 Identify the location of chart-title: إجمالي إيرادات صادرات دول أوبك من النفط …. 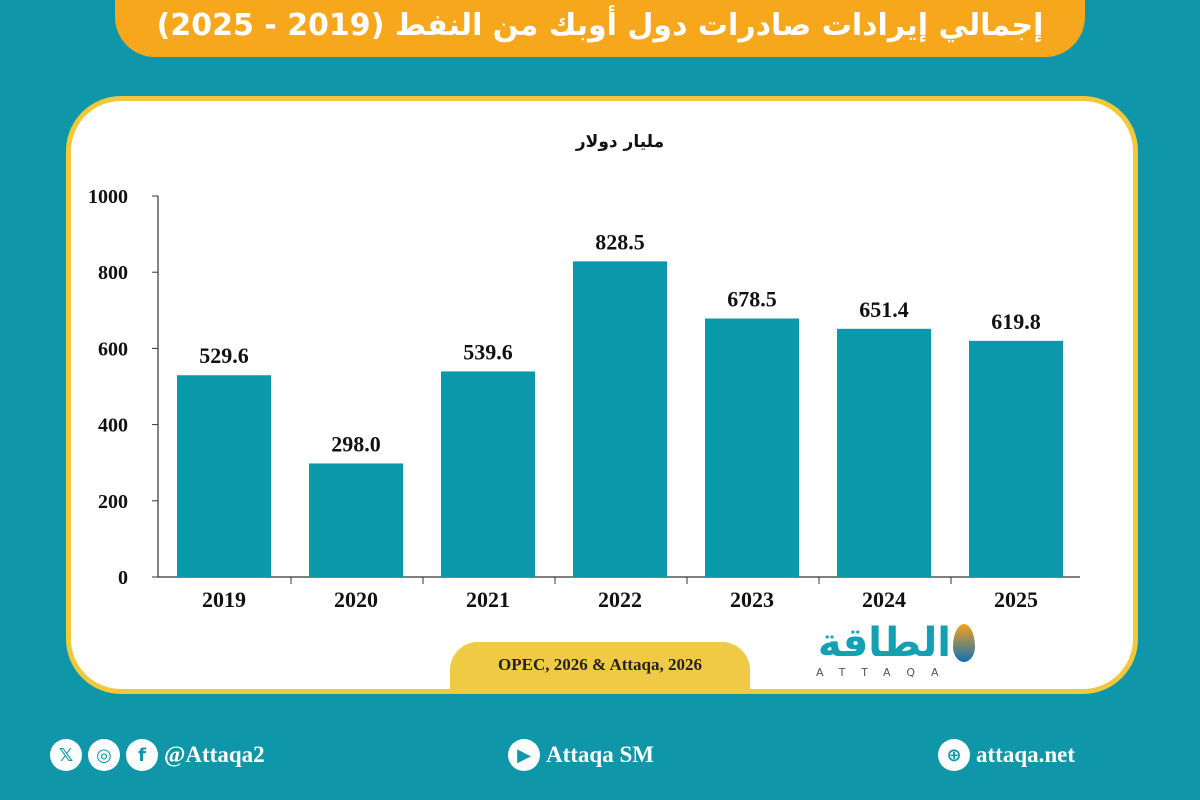
(600, 25).